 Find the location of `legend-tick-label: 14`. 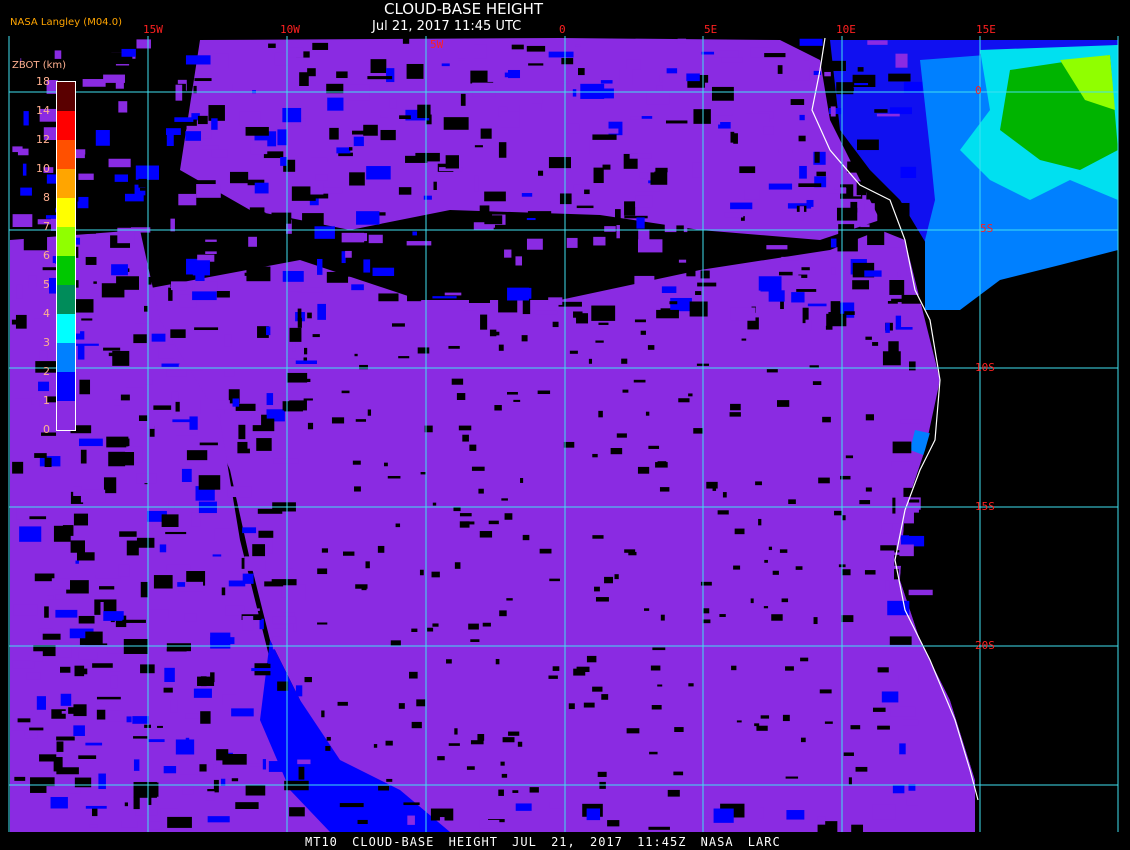

legend-tick-label: 14 is located at coordinates (43, 110).